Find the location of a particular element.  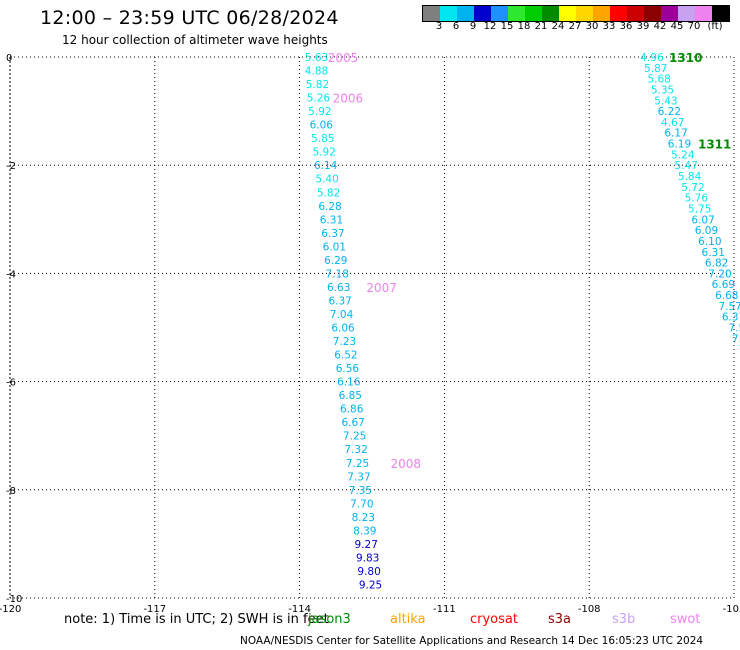

colorbar-label: 36 is located at coordinates (626, 26).